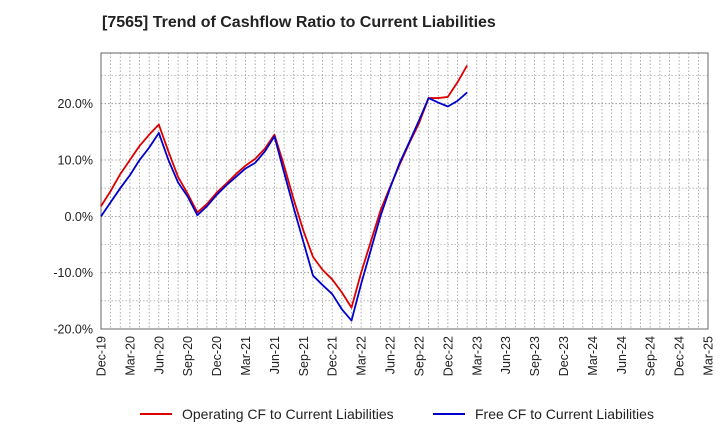 The width and height of the screenshot is (720, 440). I want to click on y-tick-label: 20.0%, so click(75, 104).